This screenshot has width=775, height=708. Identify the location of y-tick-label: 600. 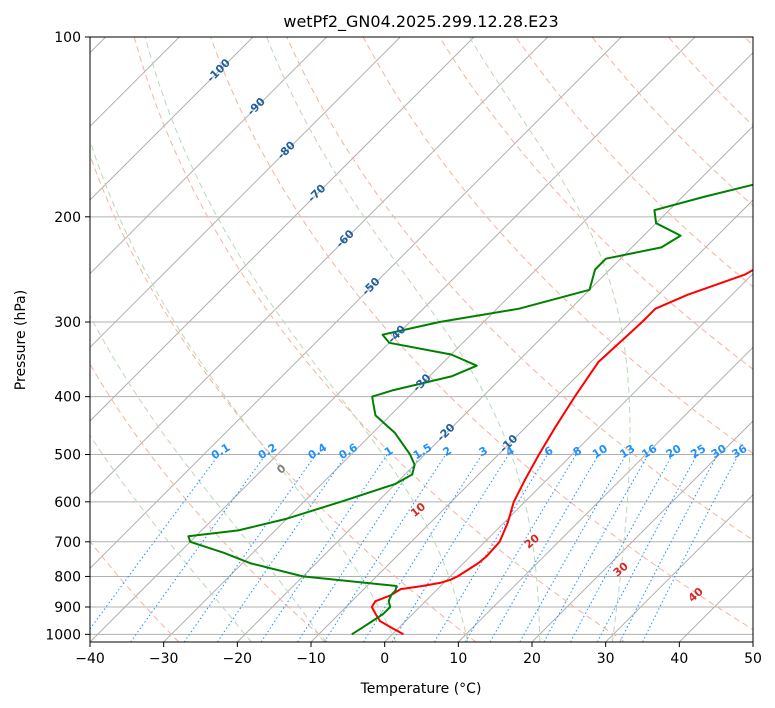
(67, 503).